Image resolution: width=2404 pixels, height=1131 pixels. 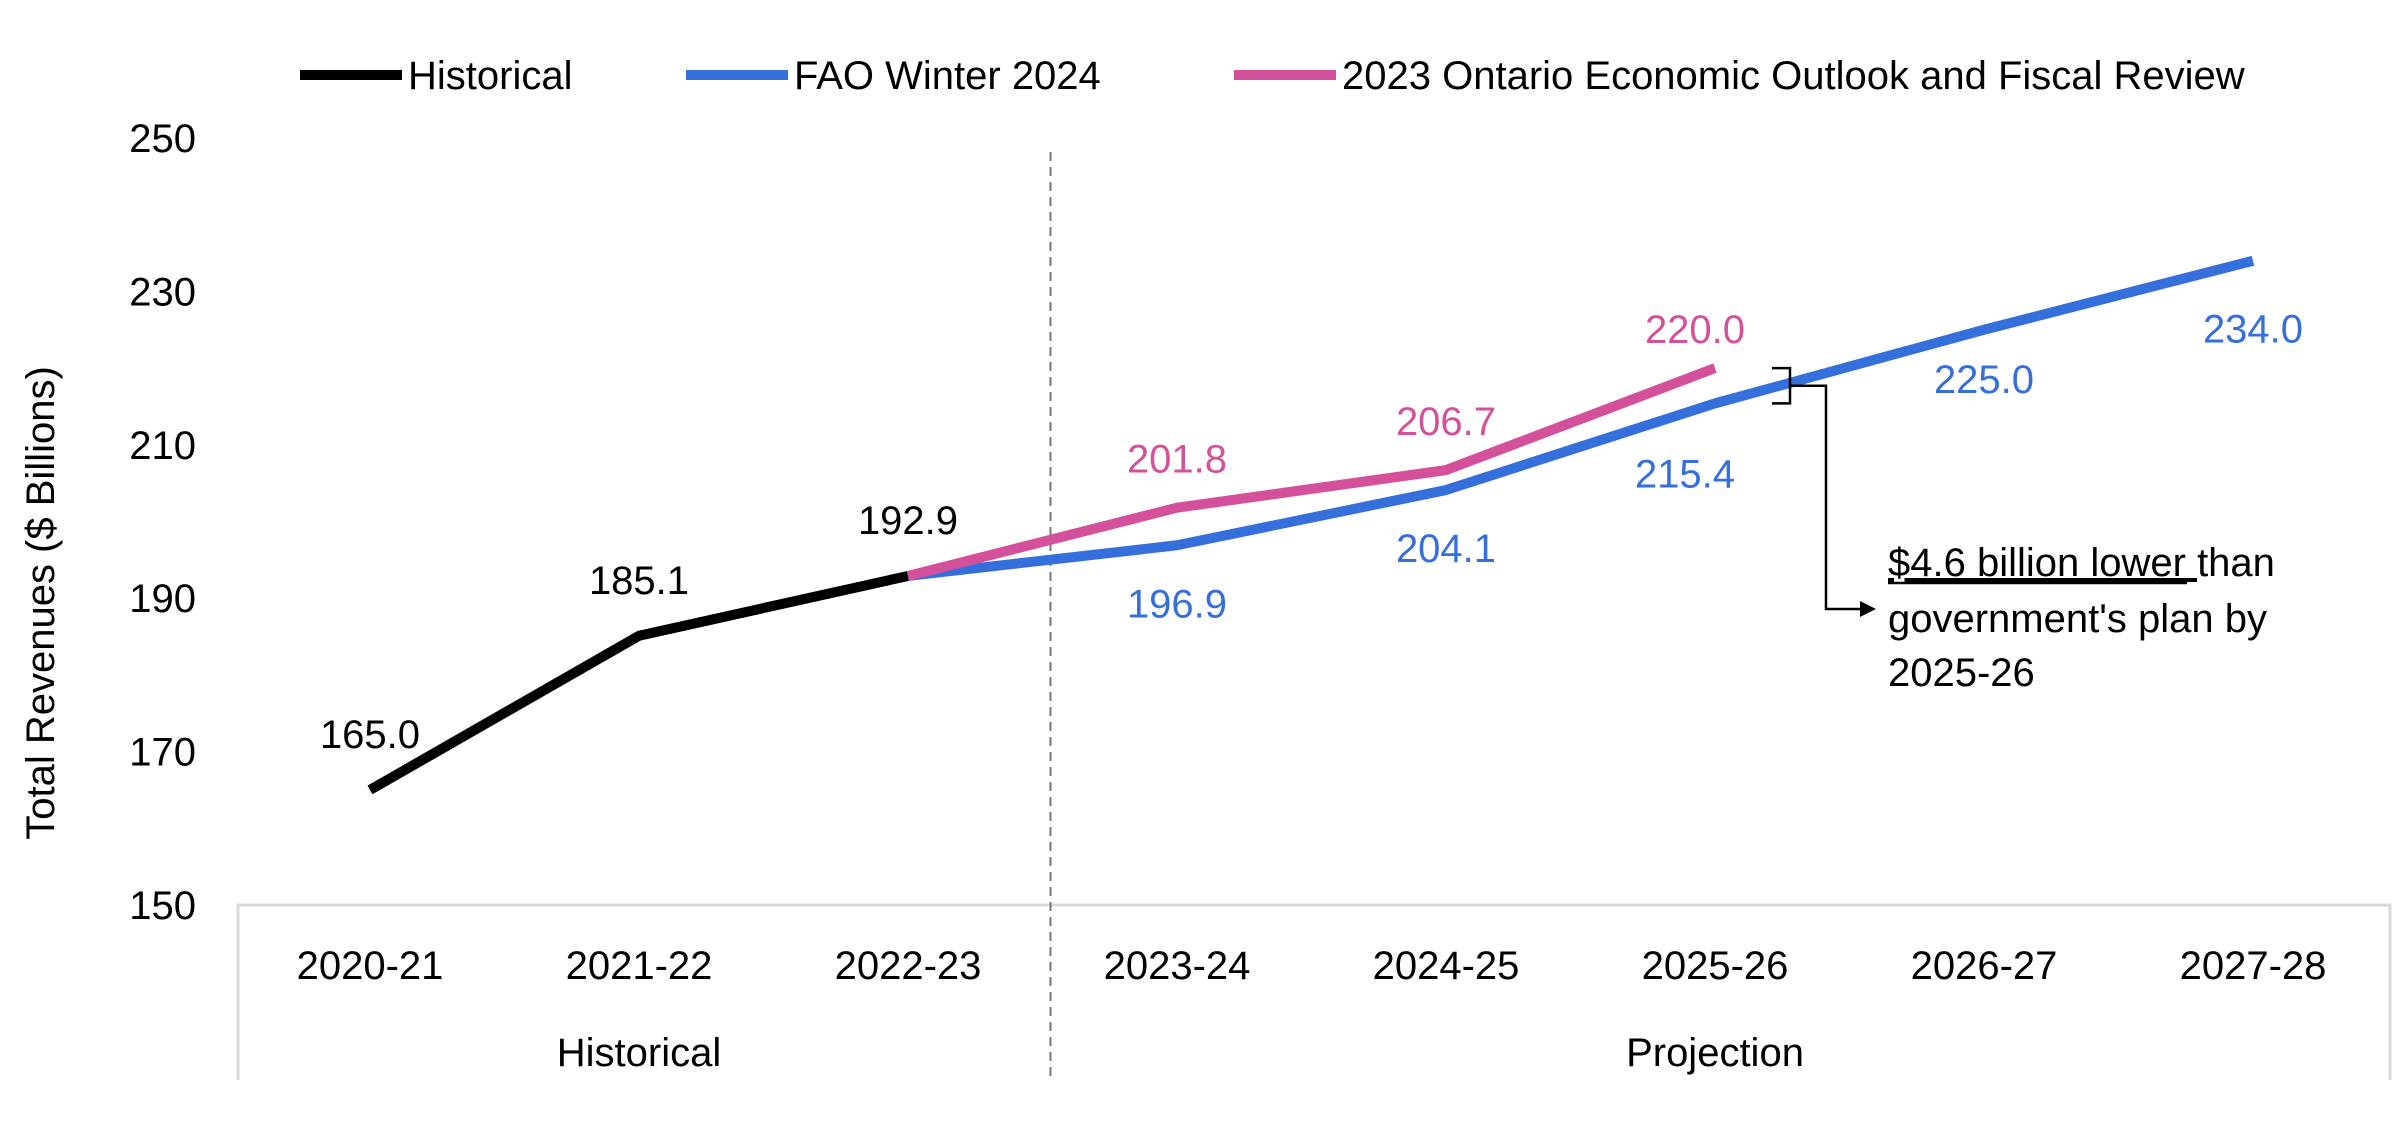 I want to click on data-label: 204.1, so click(x=1446, y=549).